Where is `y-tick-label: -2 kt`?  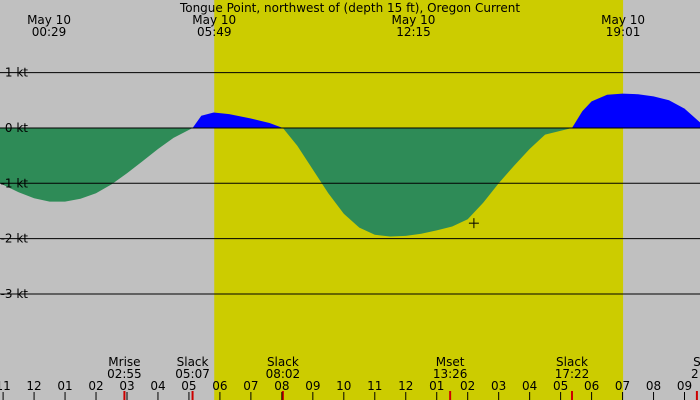 y-tick-label: -2 kt is located at coordinates (15, 239).